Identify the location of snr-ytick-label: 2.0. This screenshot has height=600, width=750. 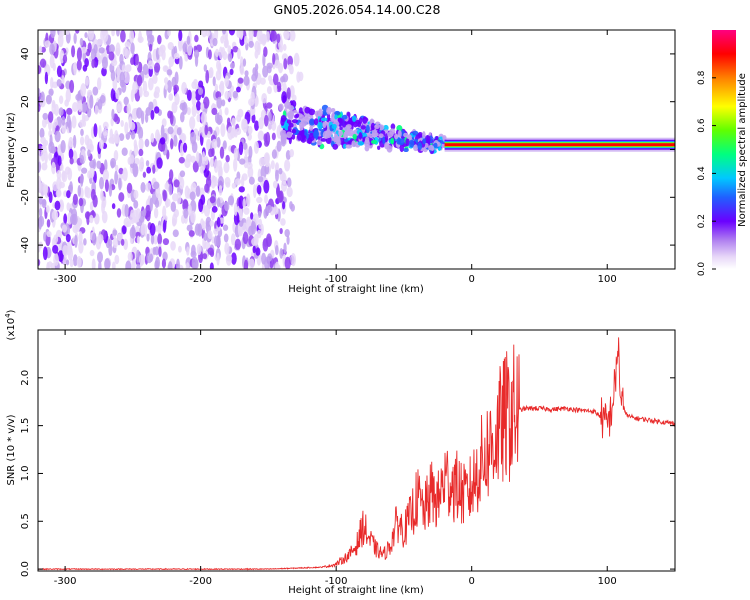
(25, 378).